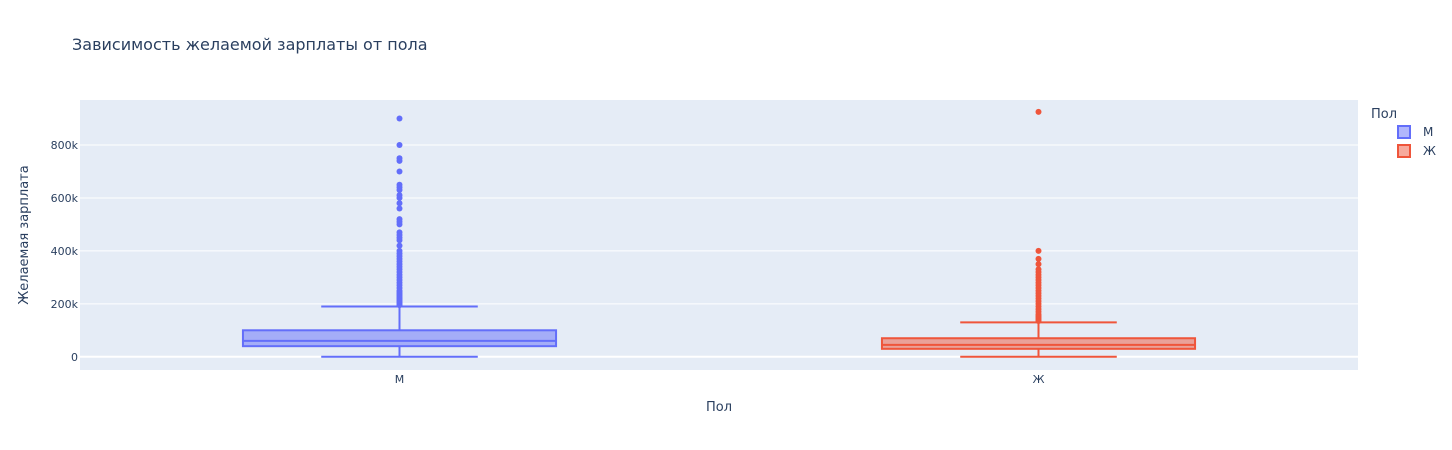  I want to click on y-tick-label: 0, so click(74, 357).